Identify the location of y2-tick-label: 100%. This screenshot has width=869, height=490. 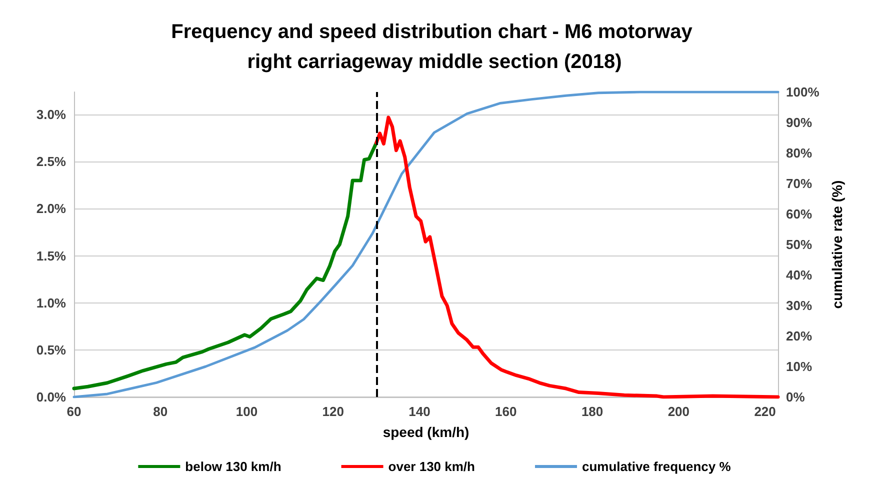
(803, 92).